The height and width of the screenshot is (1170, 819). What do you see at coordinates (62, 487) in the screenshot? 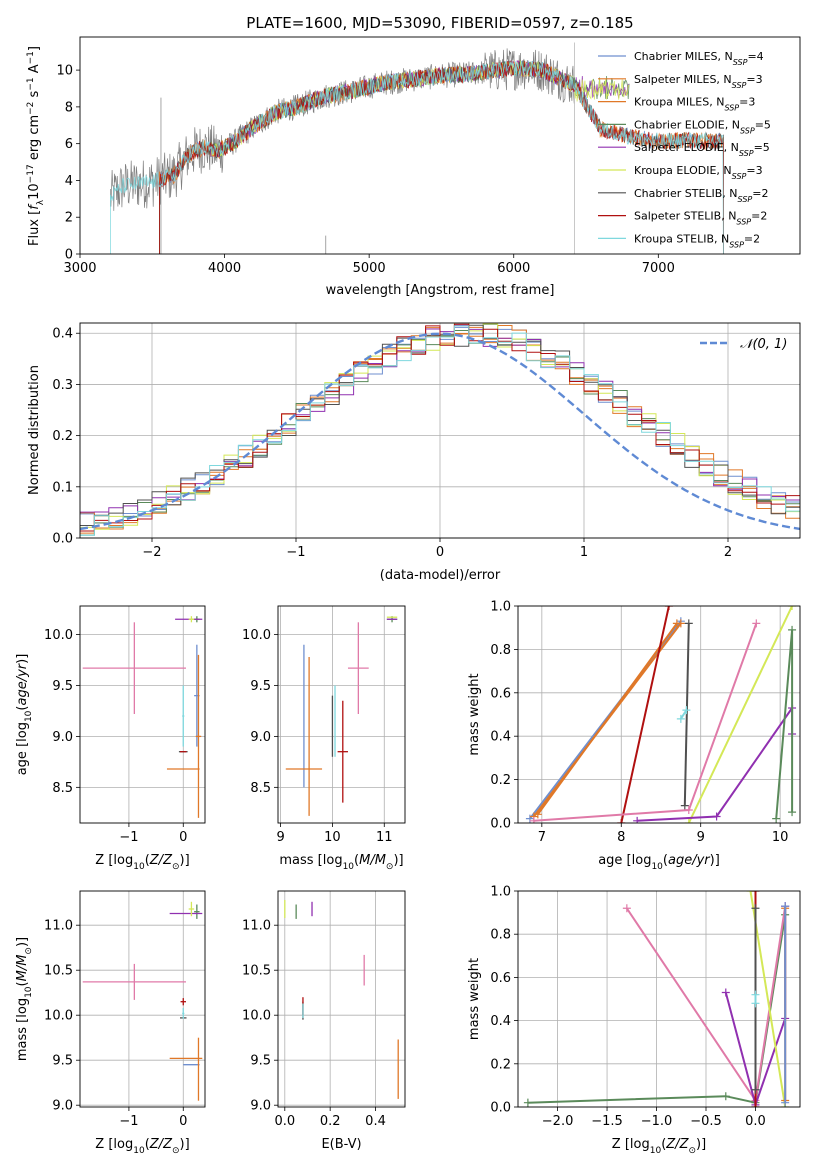
I see `y-tick-label: 0.1` at bounding box center [62, 487].